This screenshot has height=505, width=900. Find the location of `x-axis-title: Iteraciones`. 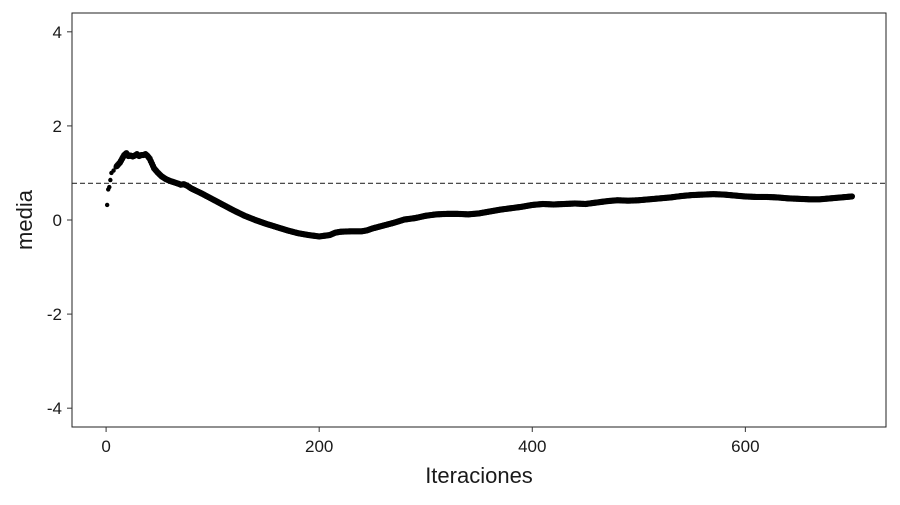

x-axis-title: Iteraciones is located at coordinates (479, 475).